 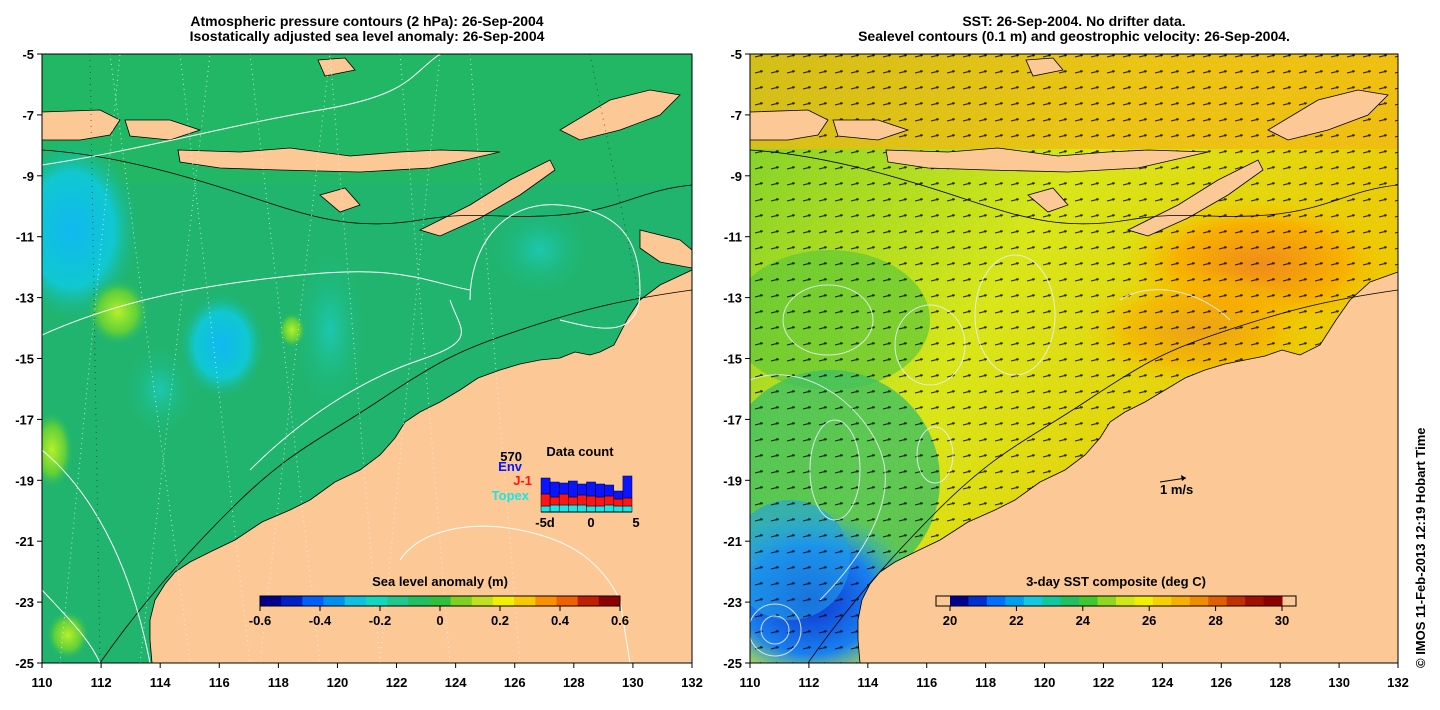 What do you see at coordinates (397, 682) in the screenshot?
I see `left-xtick-label: 122` at bounding box center [397, 682].